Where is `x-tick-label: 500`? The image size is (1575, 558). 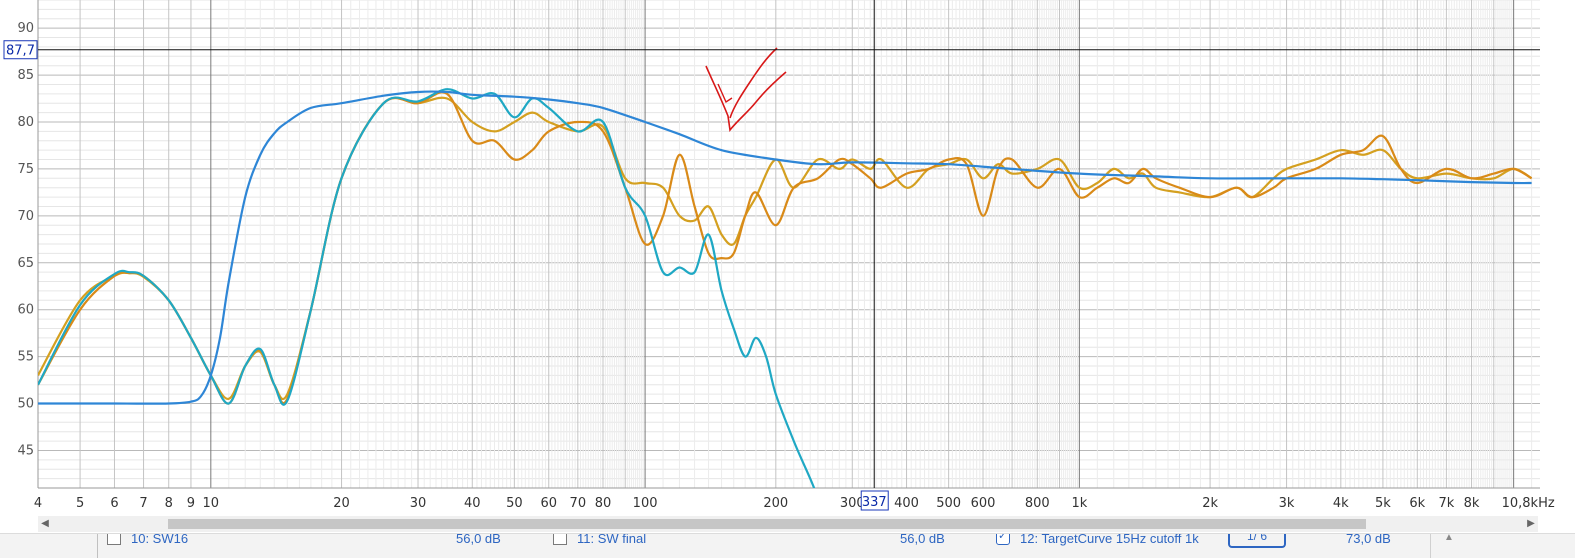 x-tick-label: 500 is located at coordinates (948, 503).